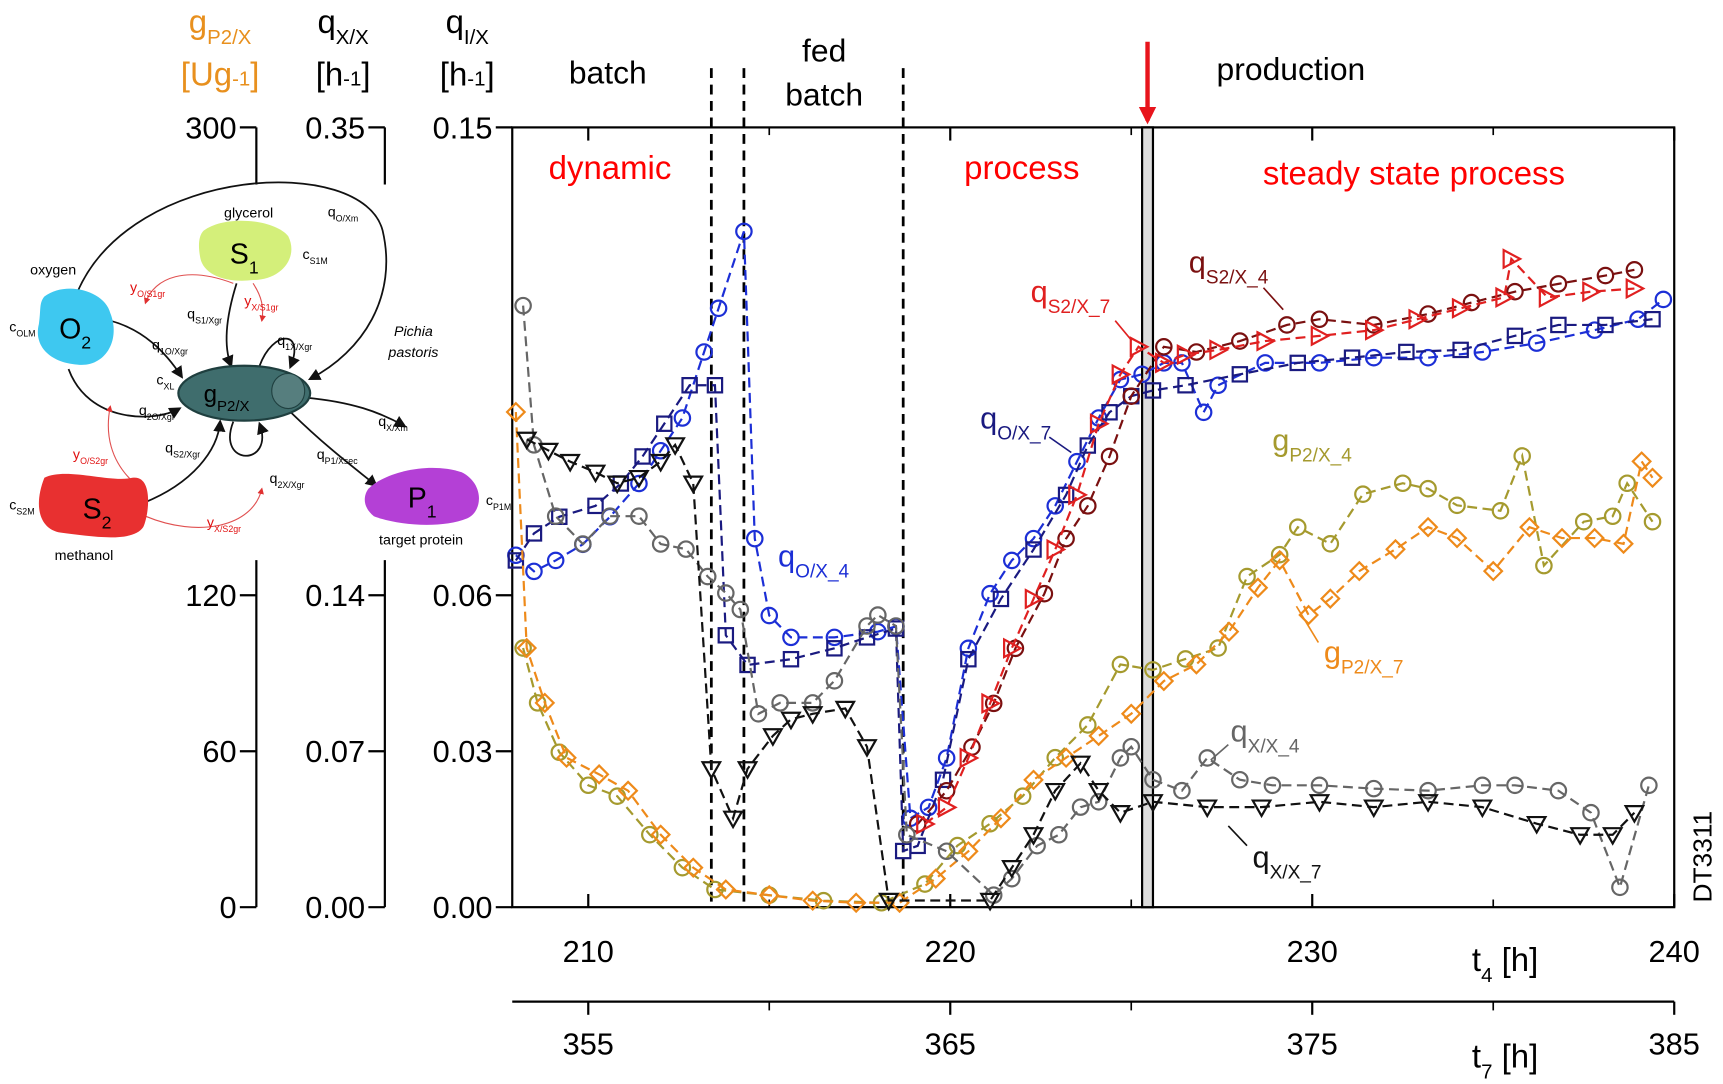 The height and width of the screenshot is (1084, 1723). What do you see at coordinates (1674, 951) in the screenshot?
I see `x-tick-label: 240` at bounding box center [1674, 951].